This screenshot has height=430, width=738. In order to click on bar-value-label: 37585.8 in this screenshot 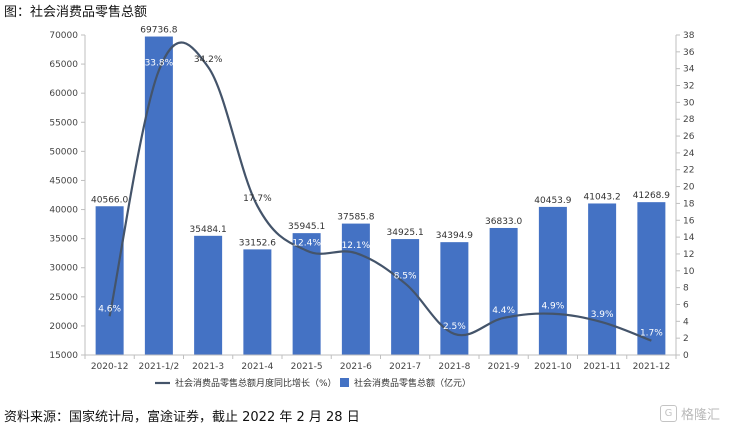, I will do `click(355, 218)`.